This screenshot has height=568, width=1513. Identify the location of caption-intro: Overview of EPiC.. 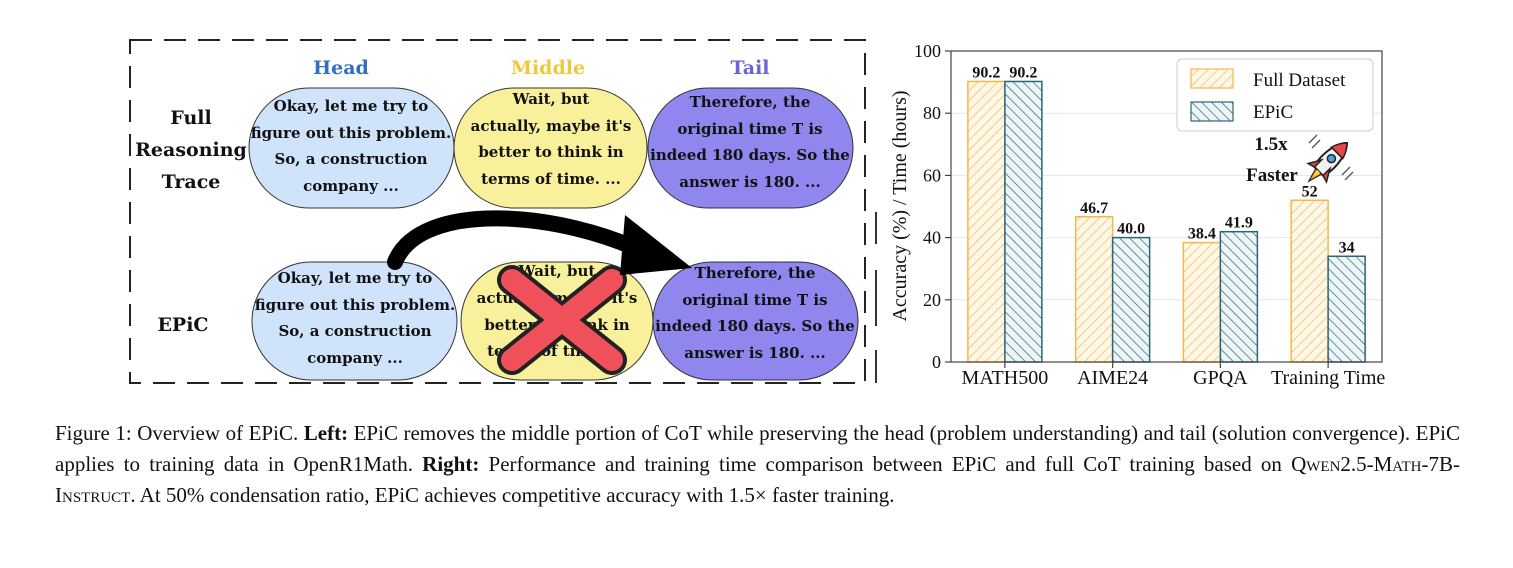
(217, 433).